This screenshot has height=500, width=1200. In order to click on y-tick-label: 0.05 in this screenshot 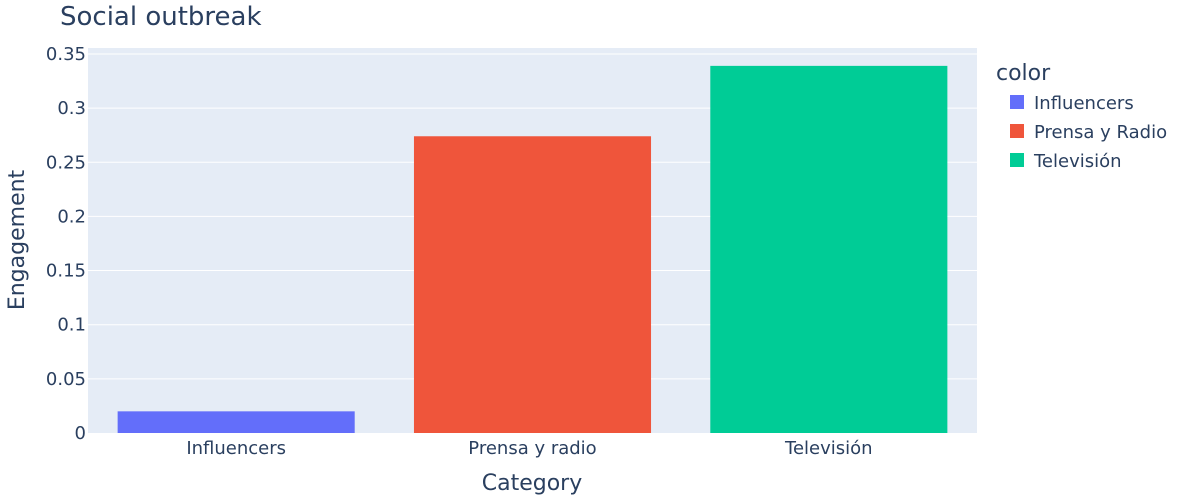, I will do `click(66, 379)`.